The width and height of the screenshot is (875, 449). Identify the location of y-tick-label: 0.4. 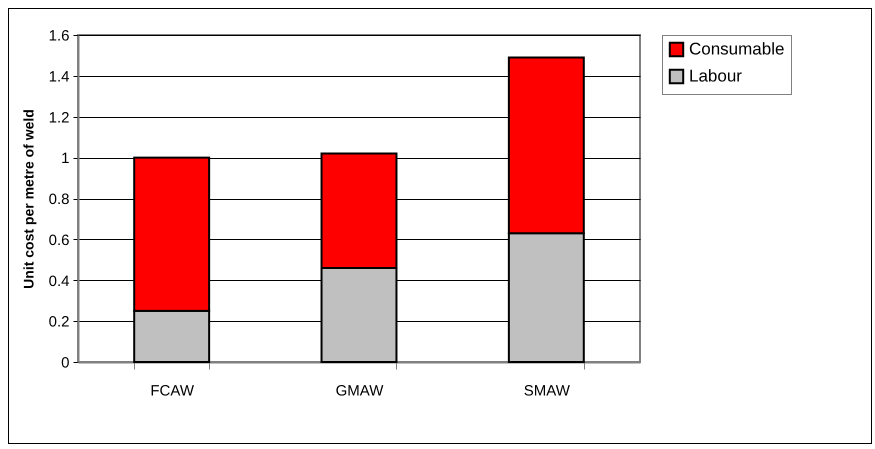
(59, 281).